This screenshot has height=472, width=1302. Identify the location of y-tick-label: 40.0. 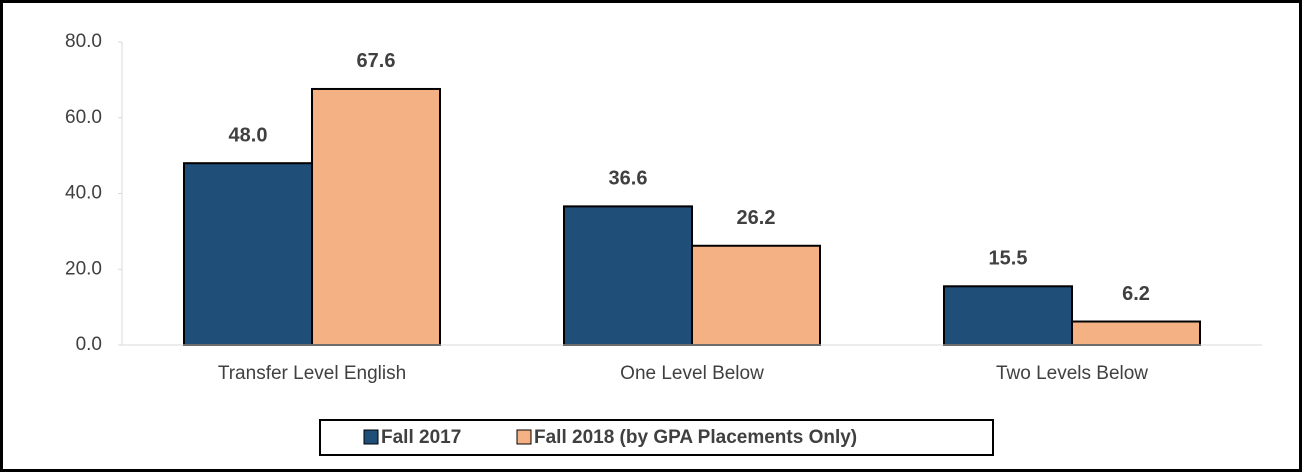
(83, 193).